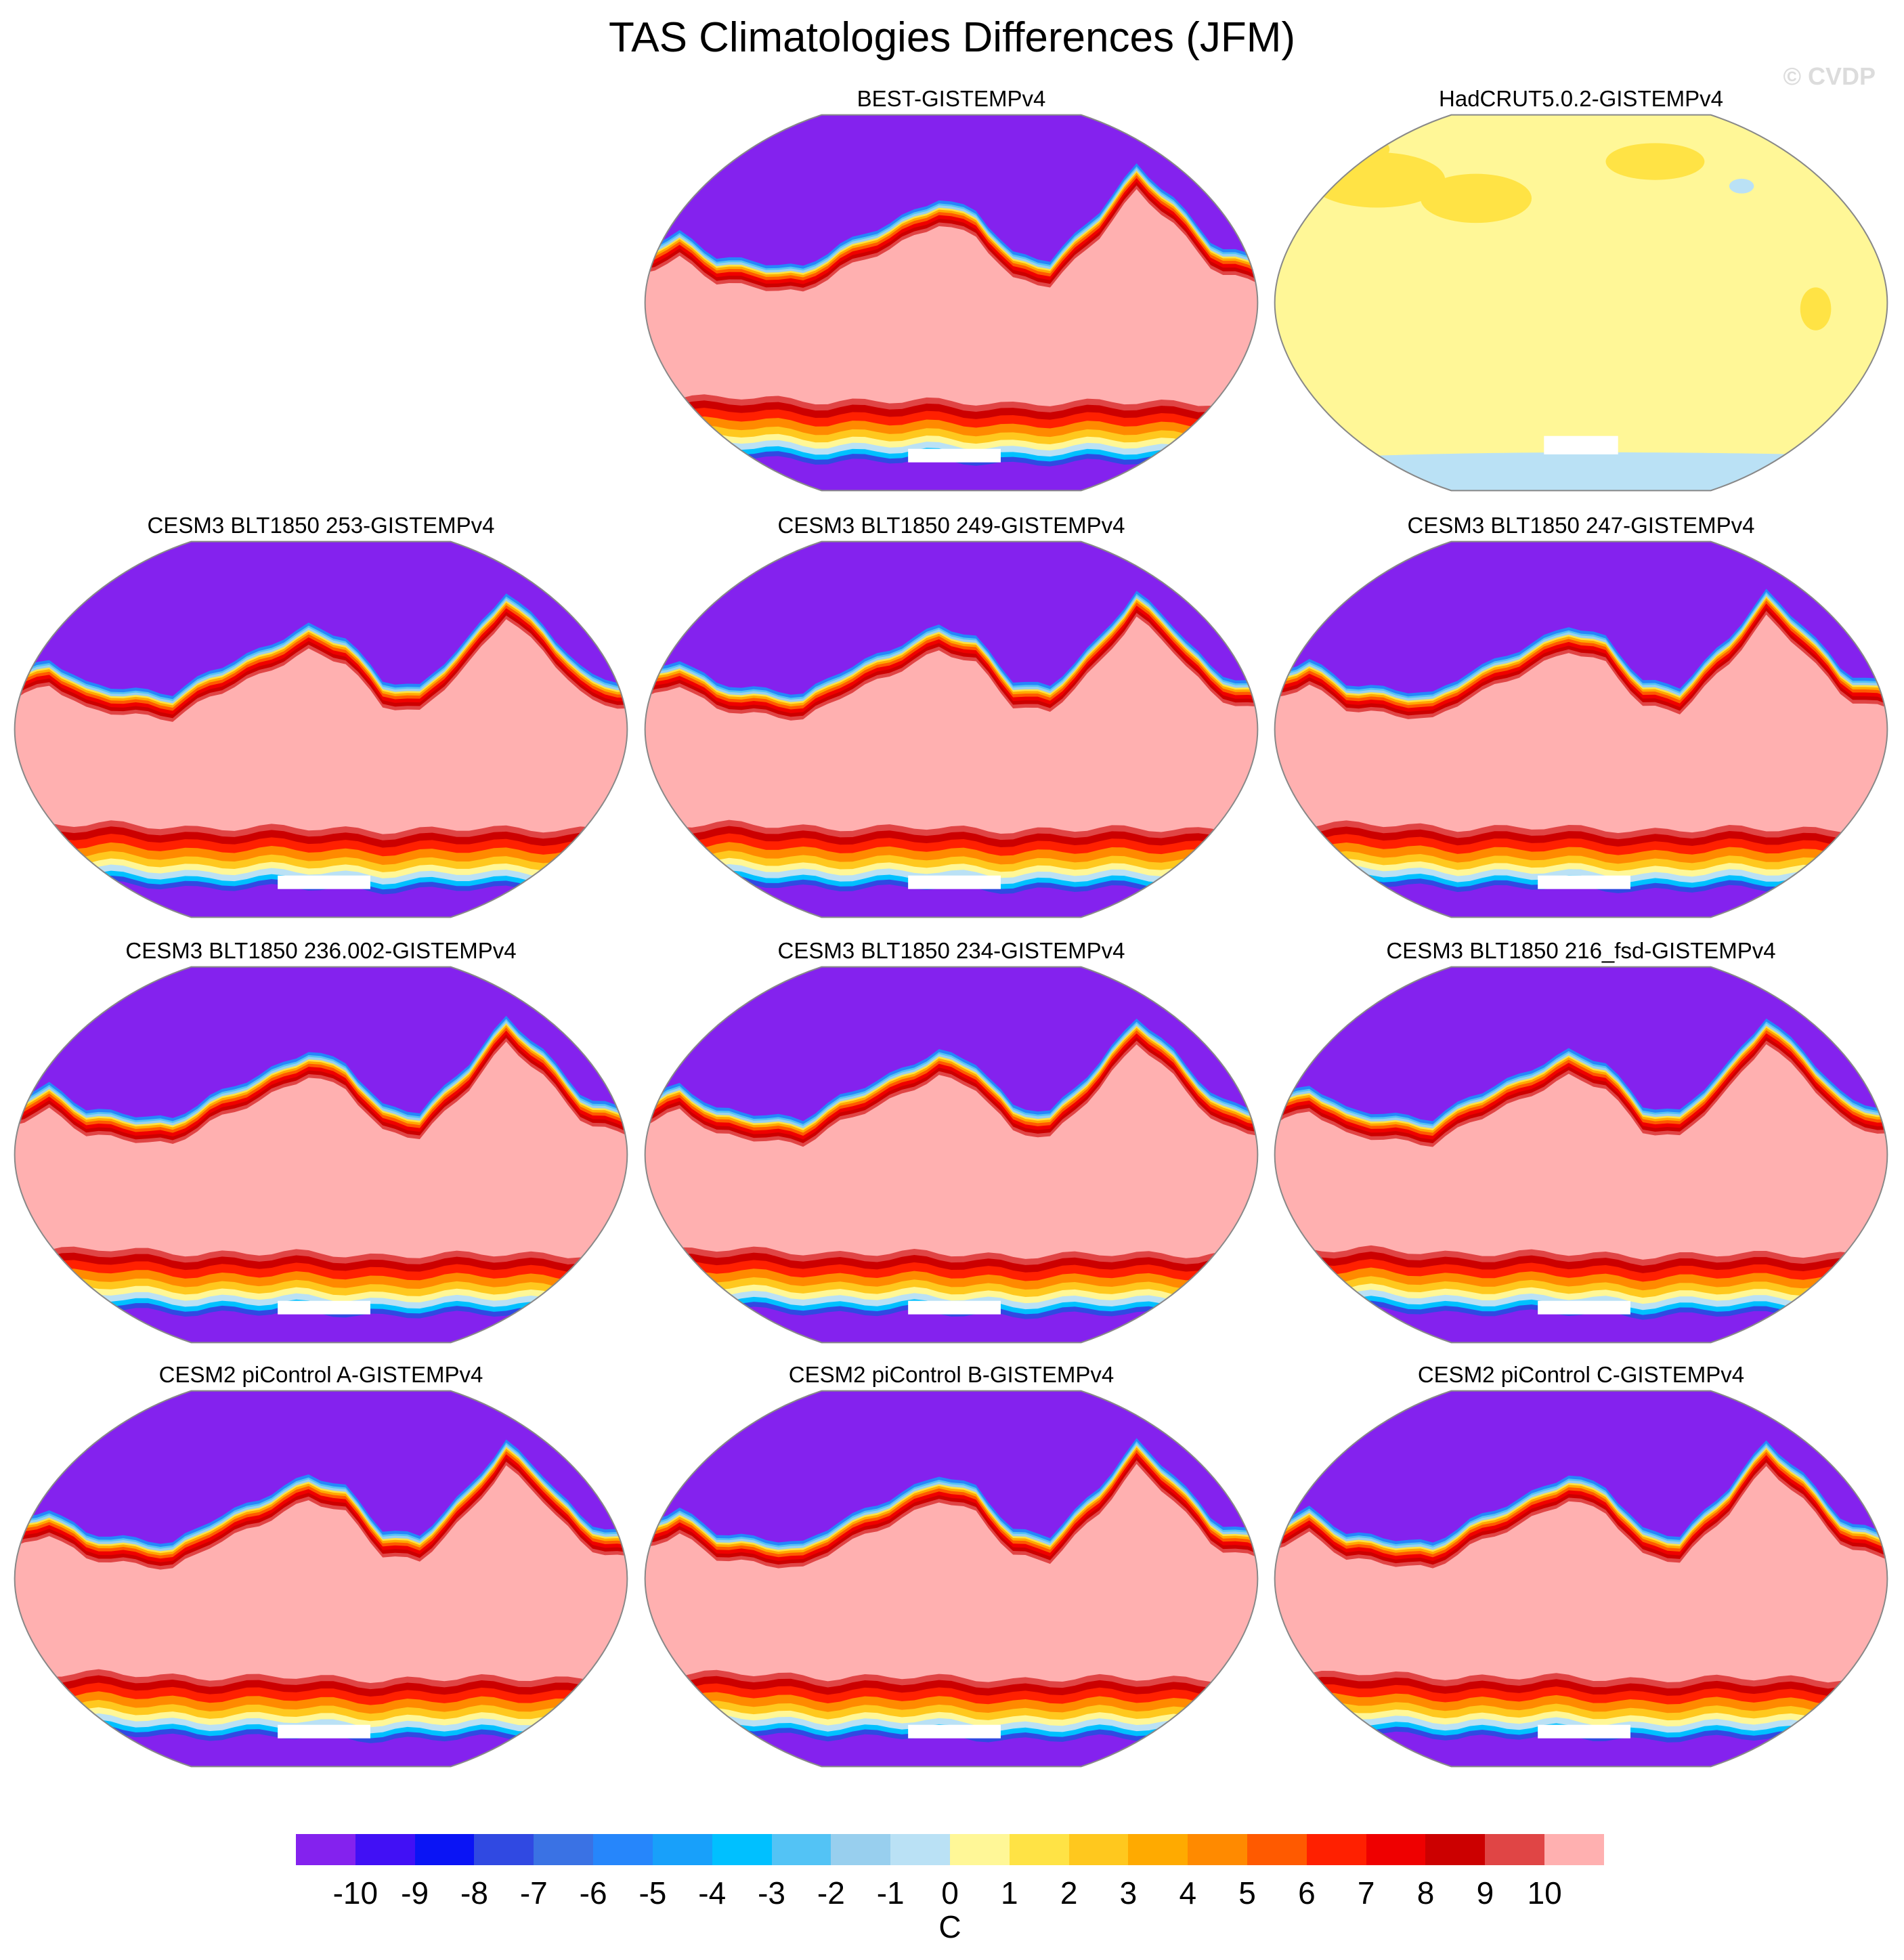 This screenshot has height=1960, width=1904. I want to click on map-panel: CESM2 piControl C-GISTEMPv4, so click(1581, 1571).